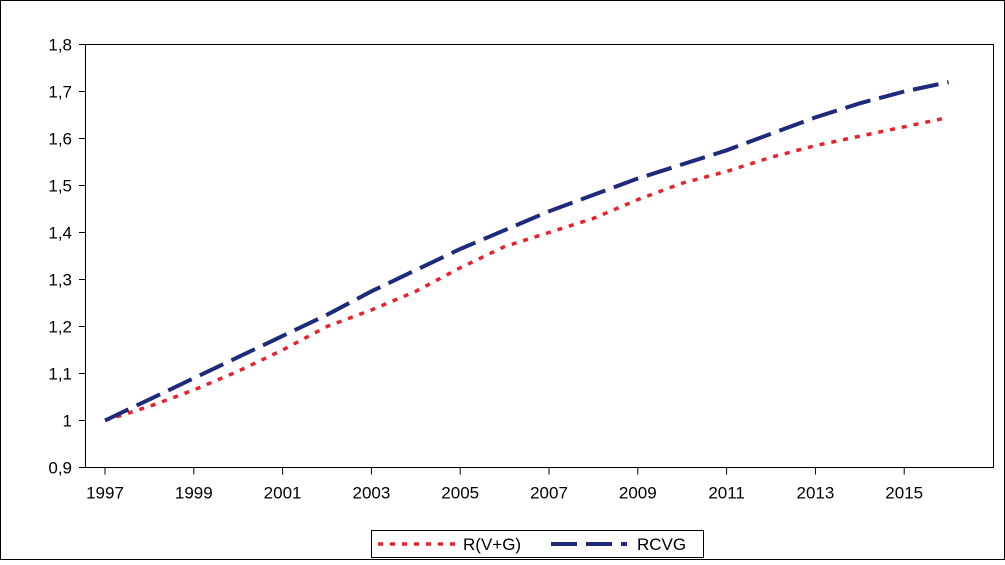 Image resolution: width=1005 pixels, height=565 pixels. Describe the element at coordinates (60, 374) in the screenshot. I see `y-tick-label: 1,1` at that location.